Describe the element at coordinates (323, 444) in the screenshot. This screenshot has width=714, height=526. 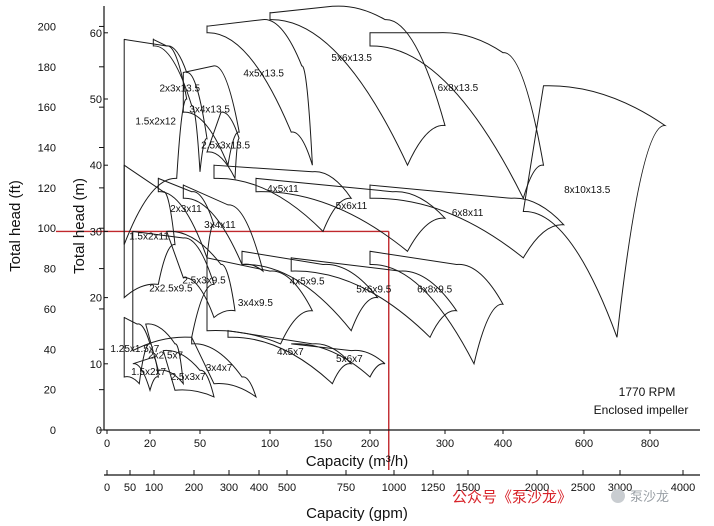
I see `x-m3h-tick-label: 150` at that location.